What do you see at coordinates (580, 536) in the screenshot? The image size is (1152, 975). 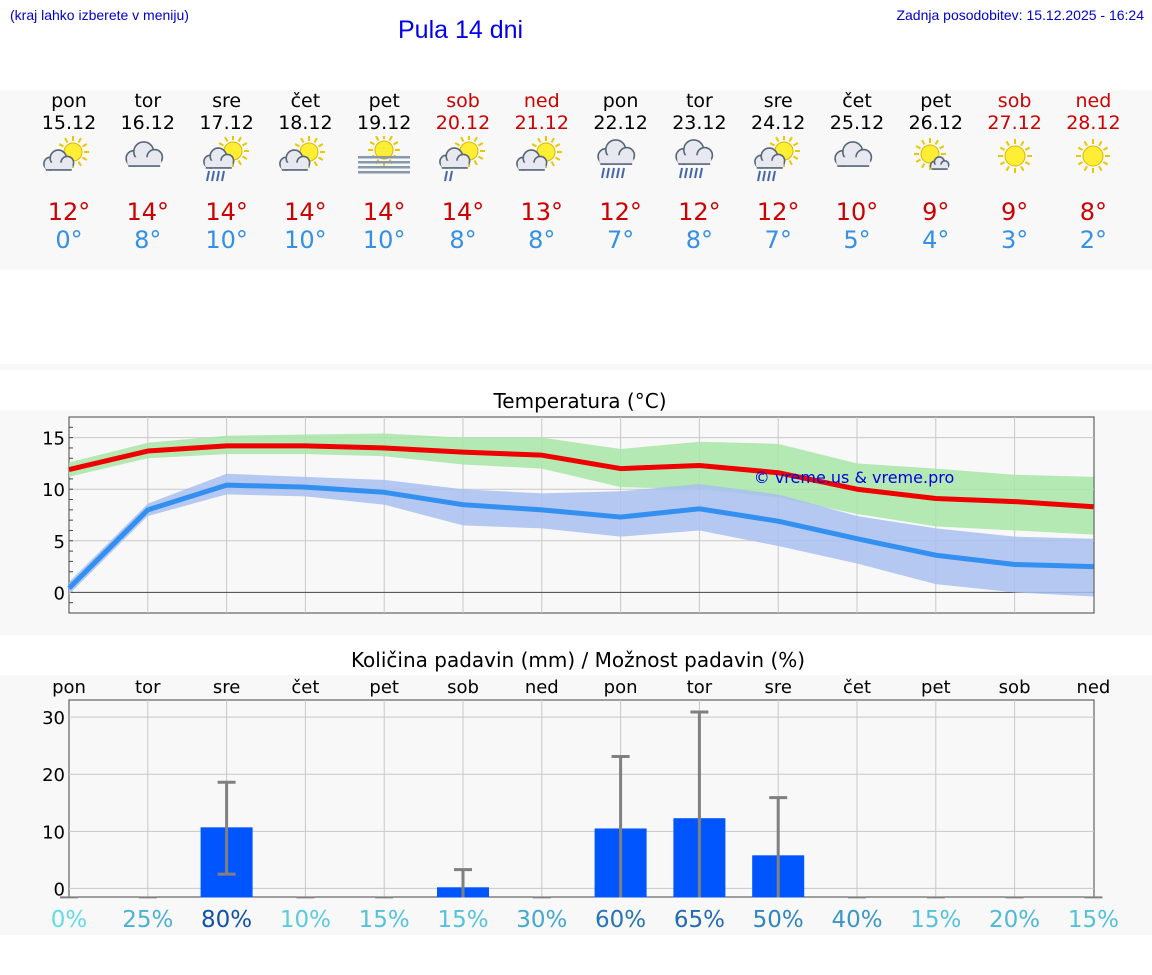 I see `min-temperature-line` at bounding box center [580, 536].